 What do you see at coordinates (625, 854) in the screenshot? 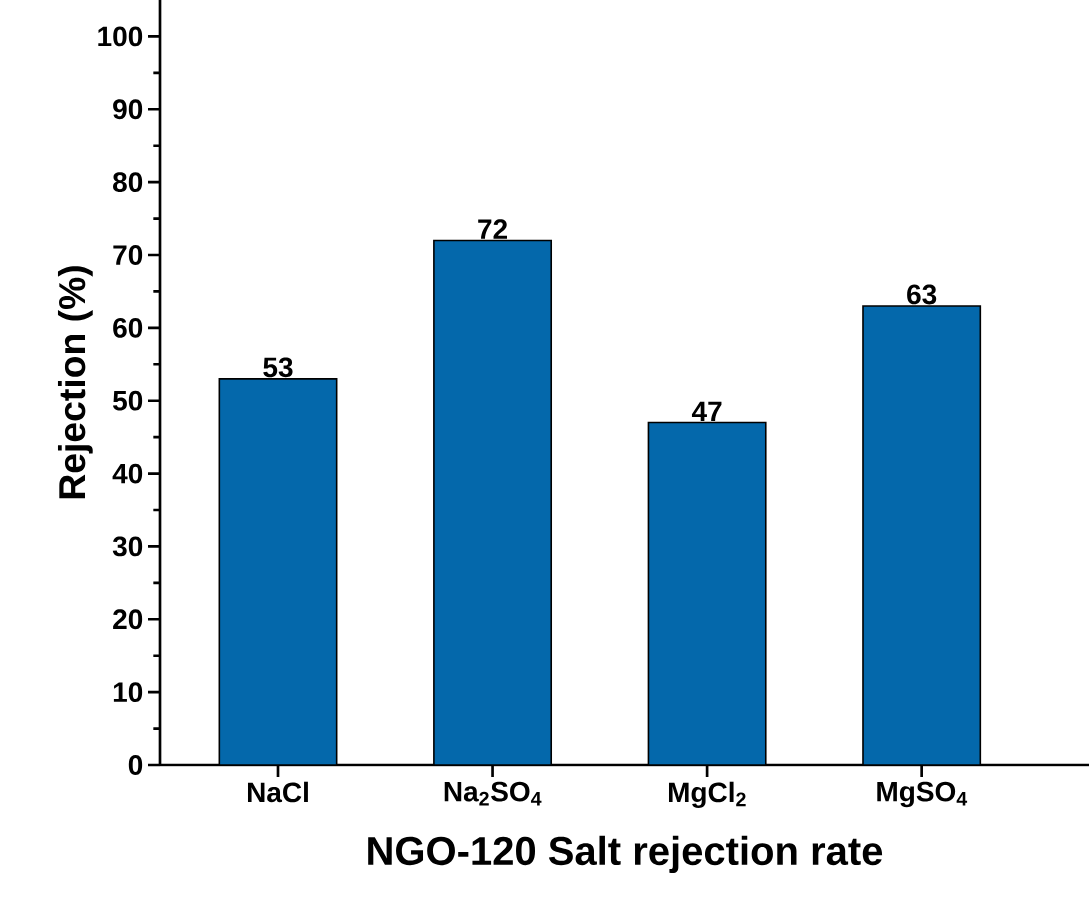
I see `x-axis-title: NGO-120 Salt rejection rate` at bounding box center [625, 854].